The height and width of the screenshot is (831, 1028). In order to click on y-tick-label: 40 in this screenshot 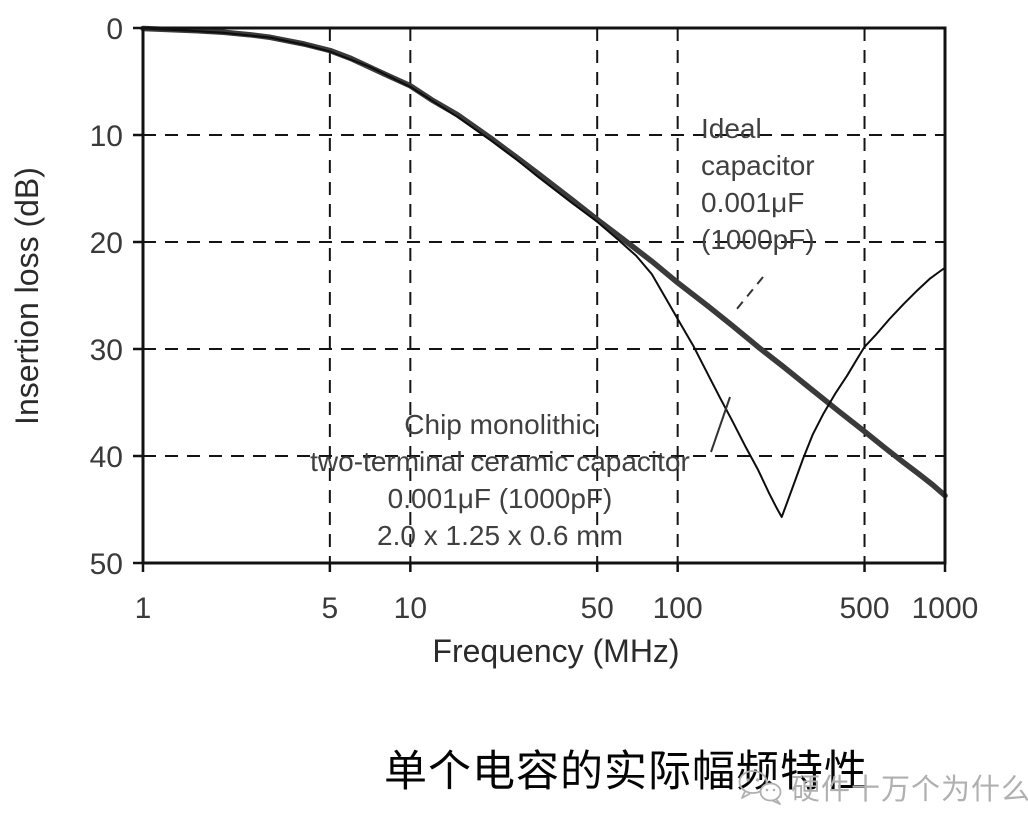, I will do `click(106, 457)`.